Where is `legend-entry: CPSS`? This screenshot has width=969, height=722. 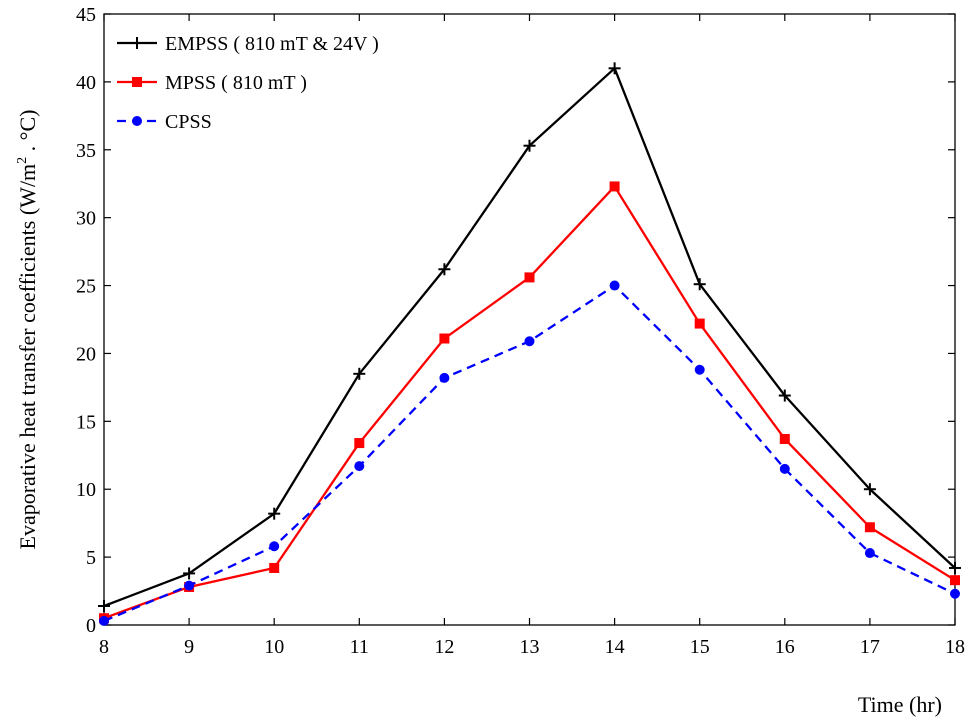 legend-entry: CPSS is located at coordinates (164, 122).